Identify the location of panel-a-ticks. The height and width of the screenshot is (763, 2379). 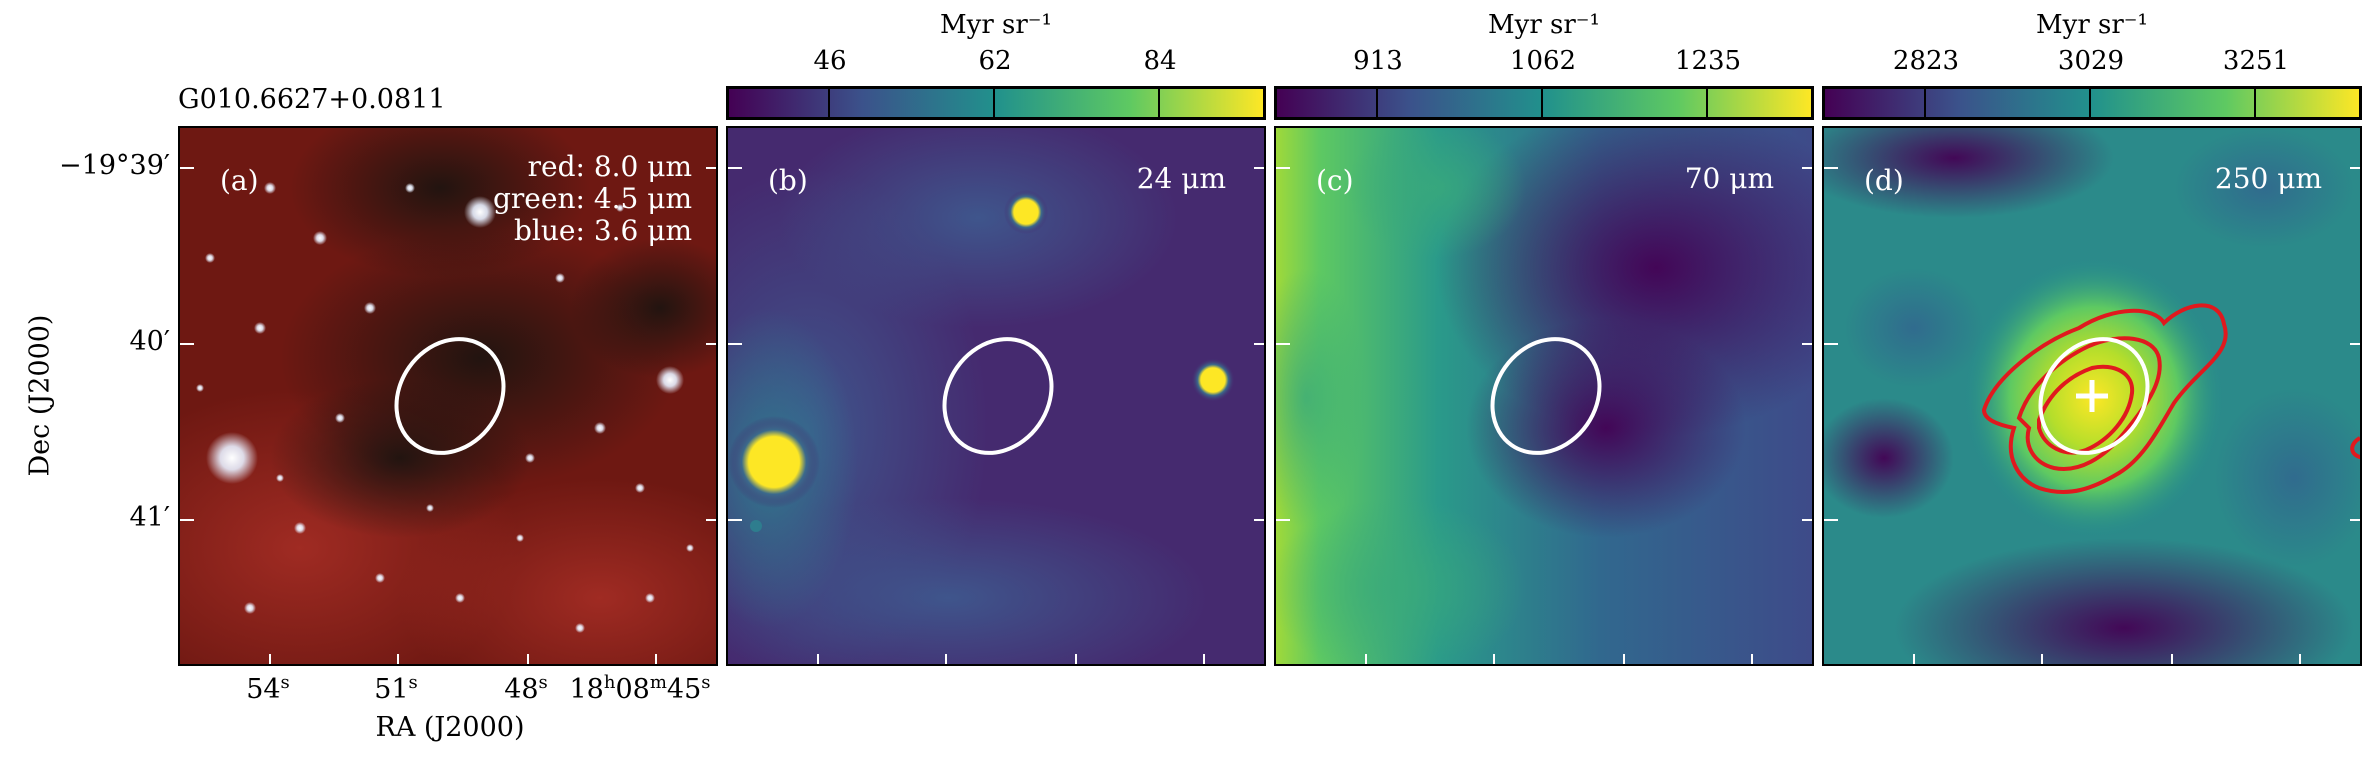
(448, 415).